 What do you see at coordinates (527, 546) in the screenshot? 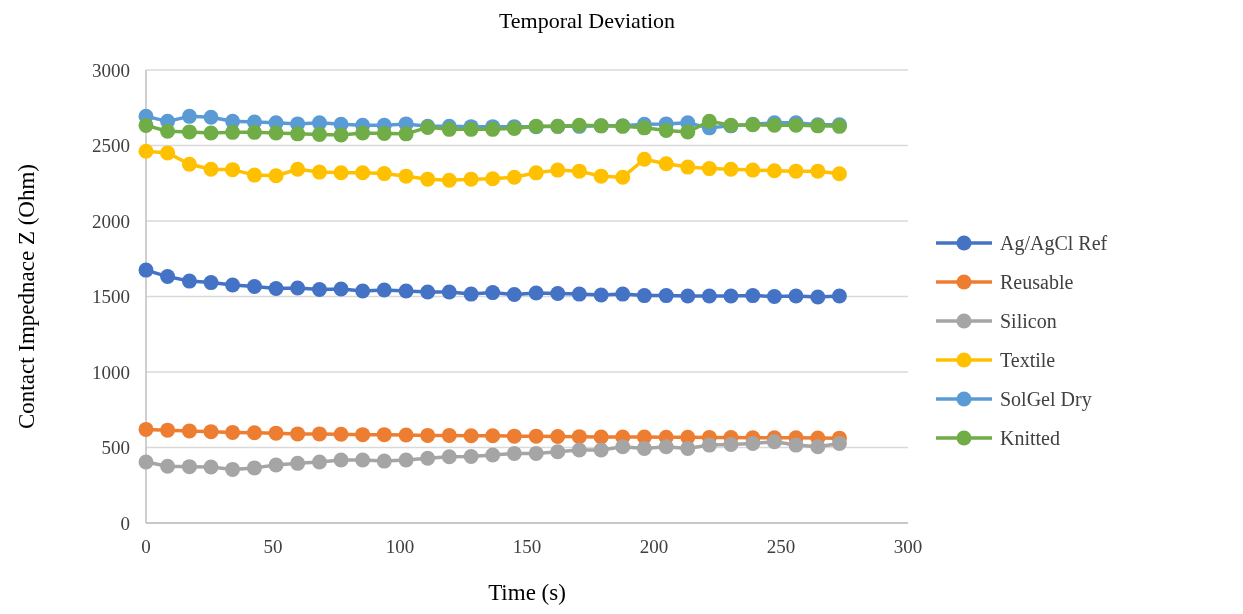
I see `x-tick-label: 150` at bounding box center [527, 546].